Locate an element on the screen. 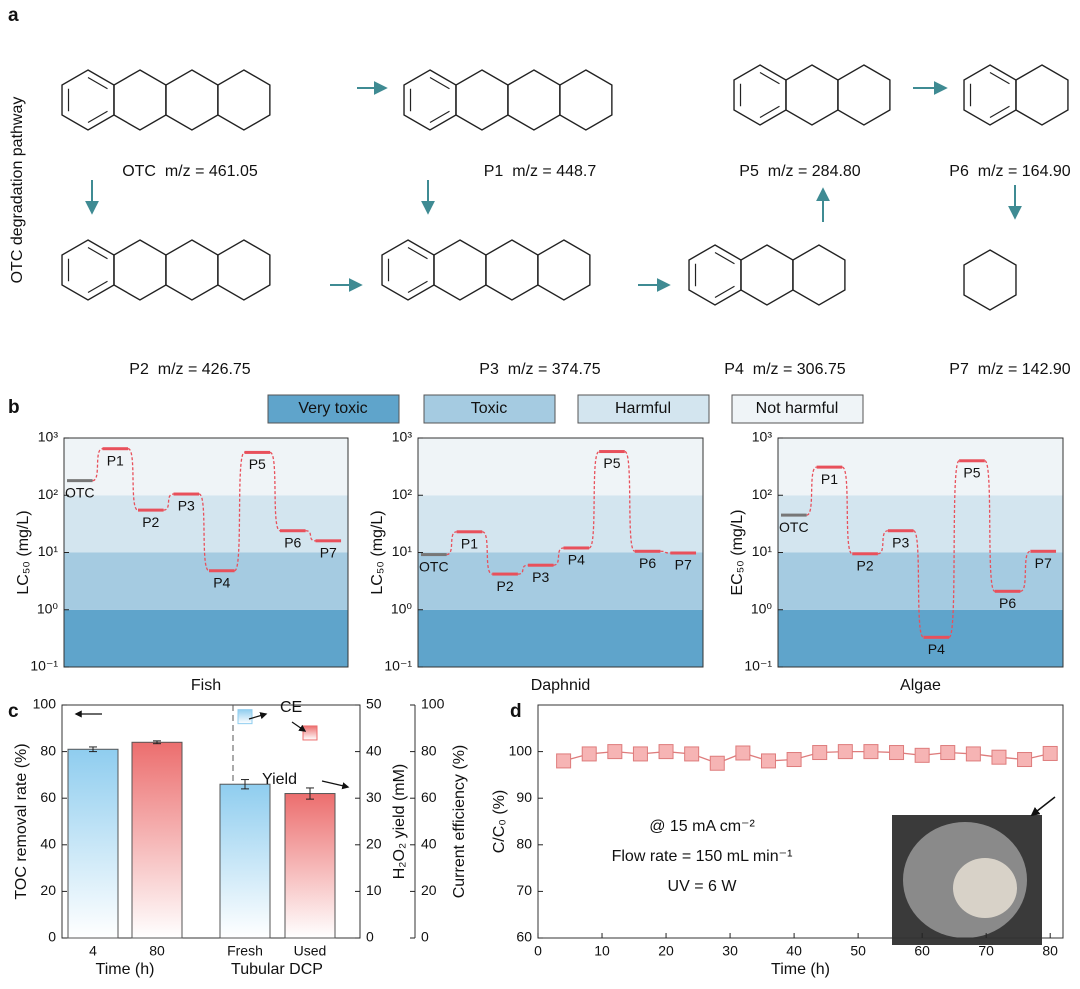 This screenshot has width=1080, height=989. group-label: Time (h) is located at coordinates (125, 969).